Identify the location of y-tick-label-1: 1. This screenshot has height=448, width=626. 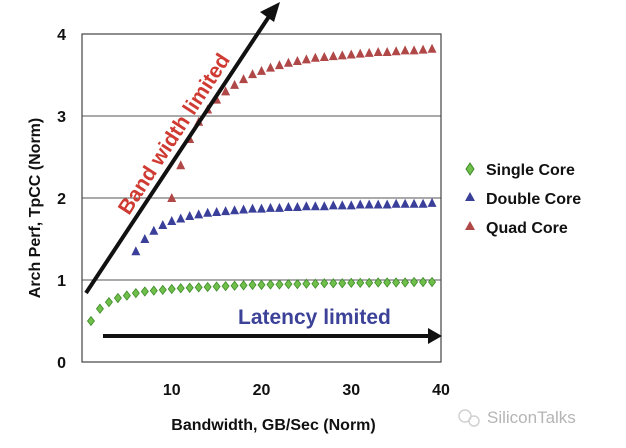
(61, 281).